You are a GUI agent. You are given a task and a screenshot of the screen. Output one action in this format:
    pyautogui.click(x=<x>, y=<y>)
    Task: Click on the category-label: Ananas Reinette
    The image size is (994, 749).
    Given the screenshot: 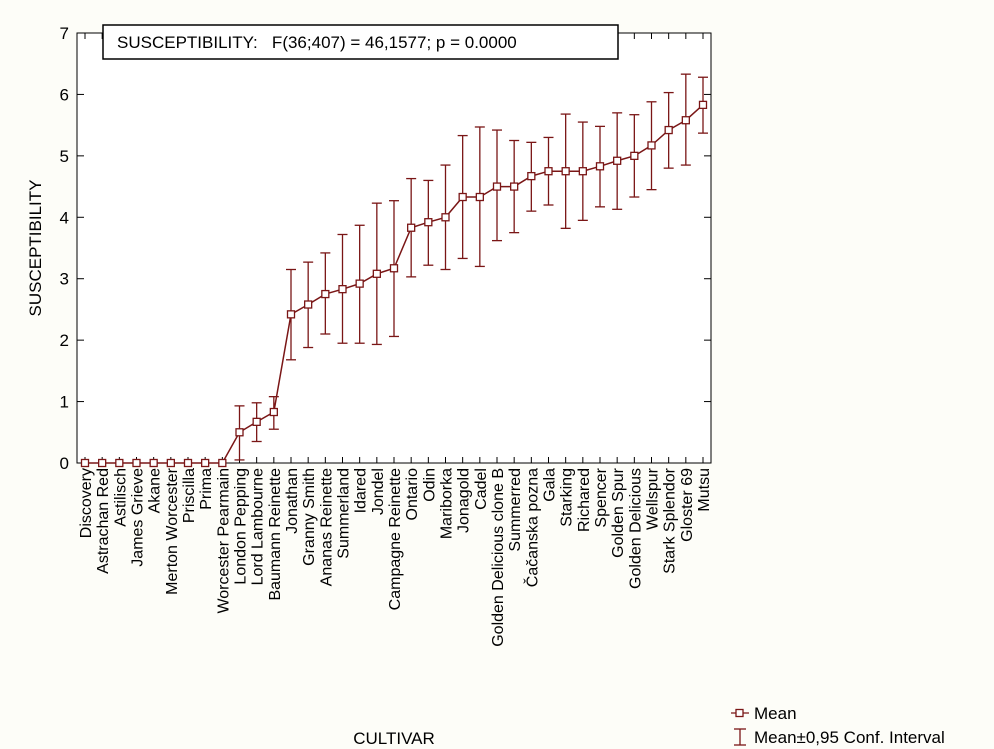 What is the action you would take?
    pyautogui.click(x=326, y=527)
    